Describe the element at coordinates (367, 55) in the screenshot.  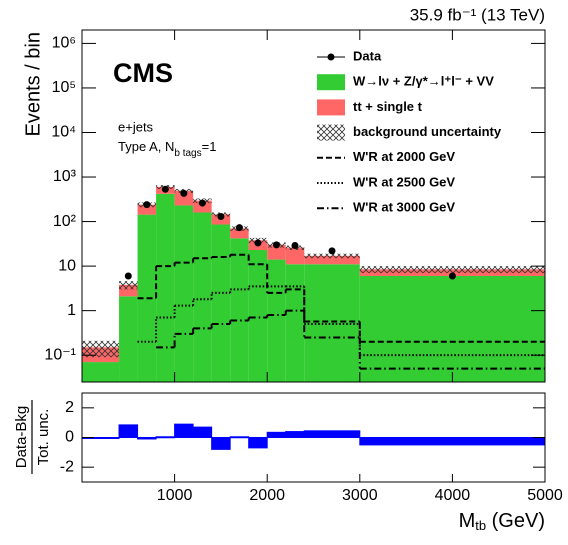
I see `legend-label: Data` at that location.